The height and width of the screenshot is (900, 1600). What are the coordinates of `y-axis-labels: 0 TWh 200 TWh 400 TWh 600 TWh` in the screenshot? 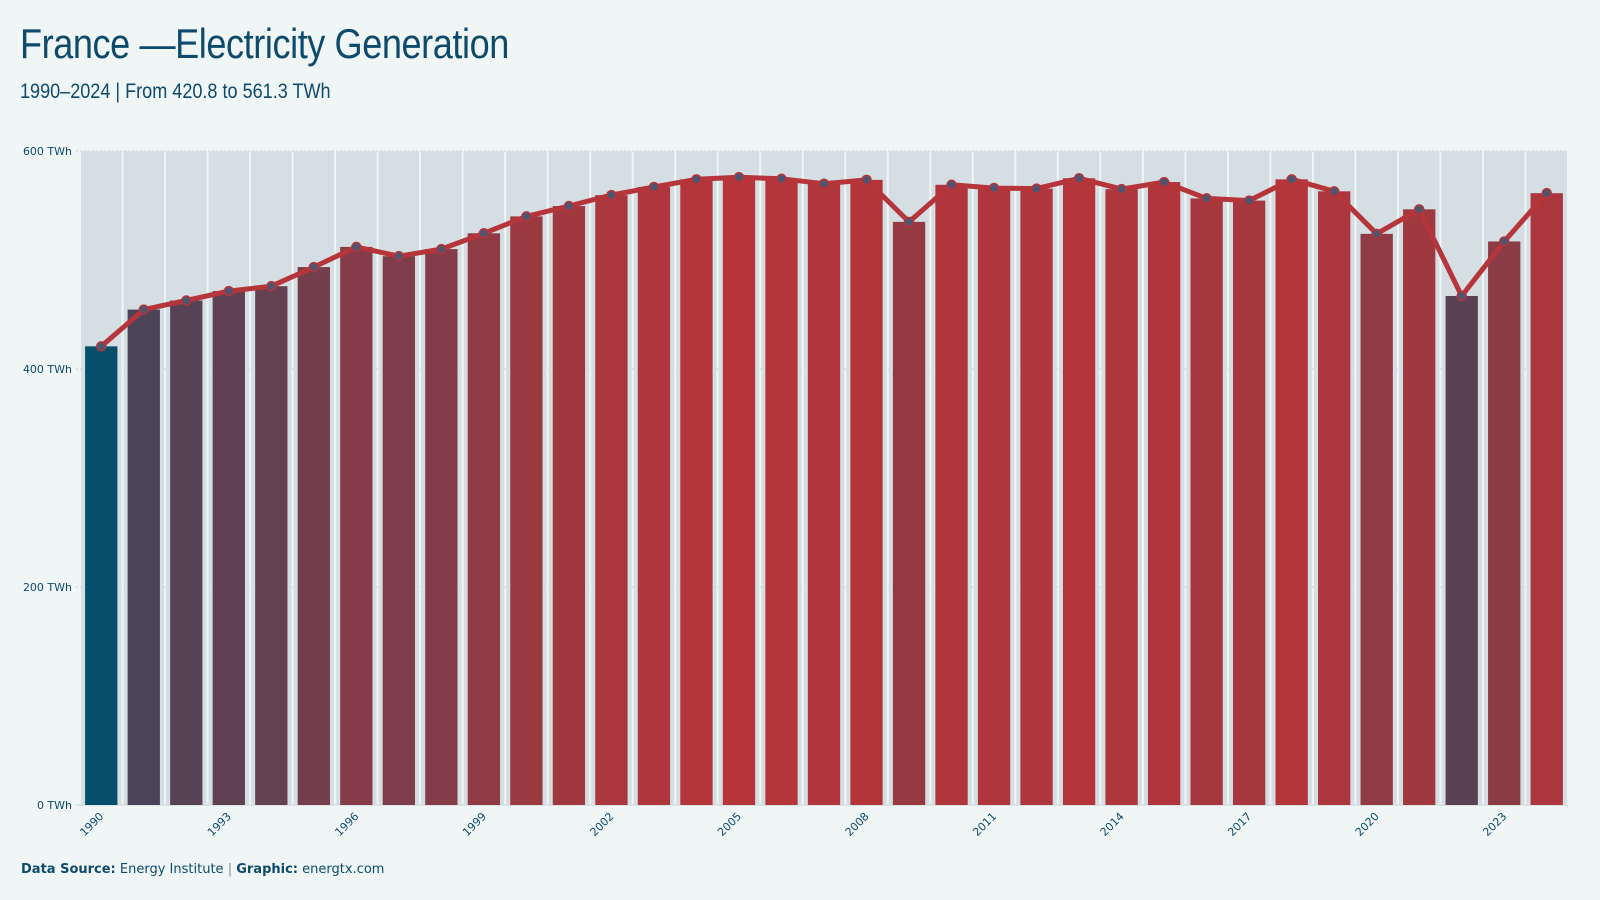 It's located at (47, 478).